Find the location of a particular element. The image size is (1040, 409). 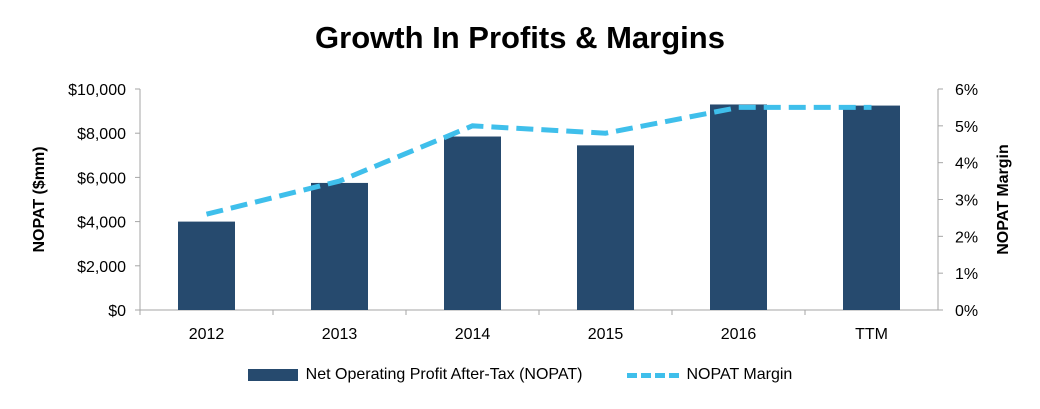

y2-tick-label: 4% is located at coordinates (966, 164).